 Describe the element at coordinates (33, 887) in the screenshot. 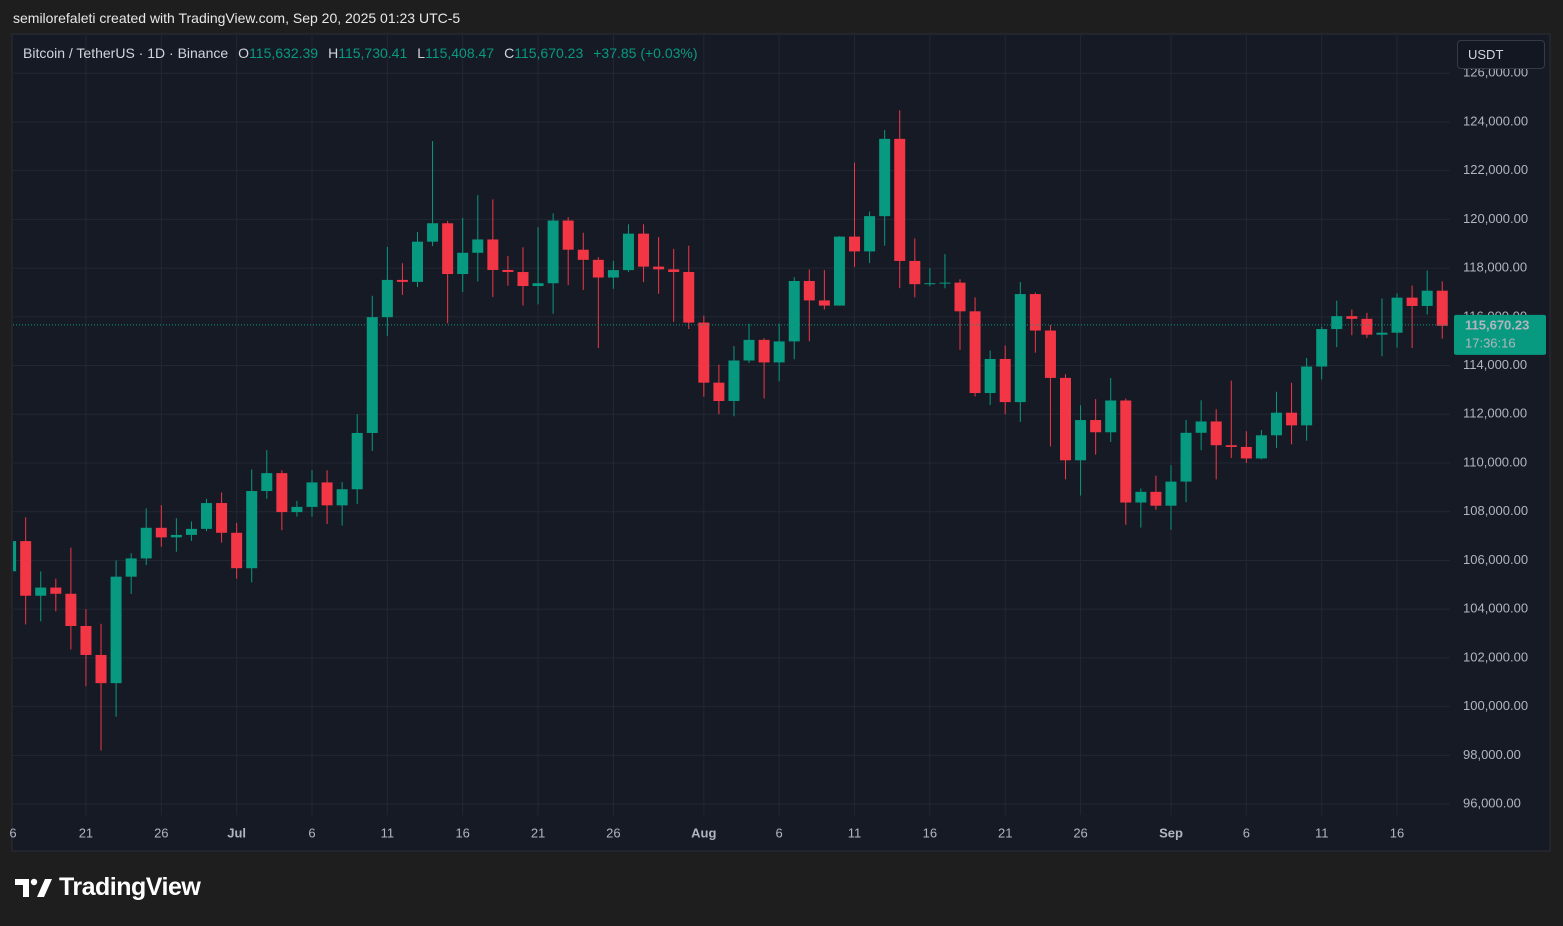

I see `logo-icon` at that location.